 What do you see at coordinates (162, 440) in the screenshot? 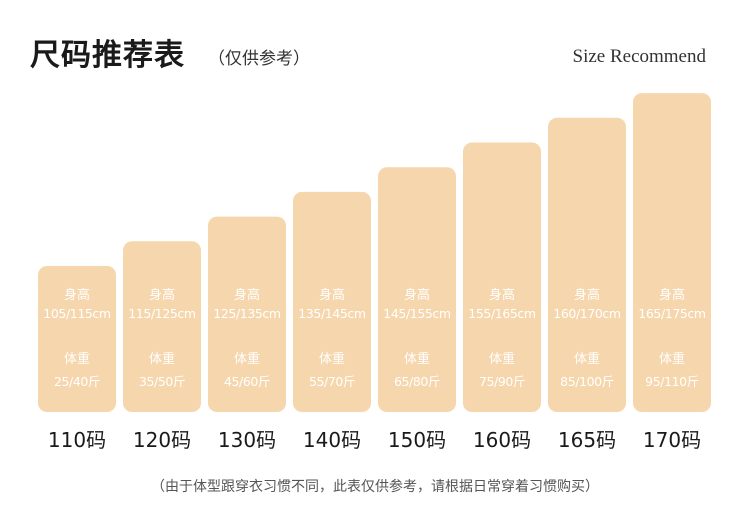
I see `size-label: 120码` at bounding box center [162, 440].